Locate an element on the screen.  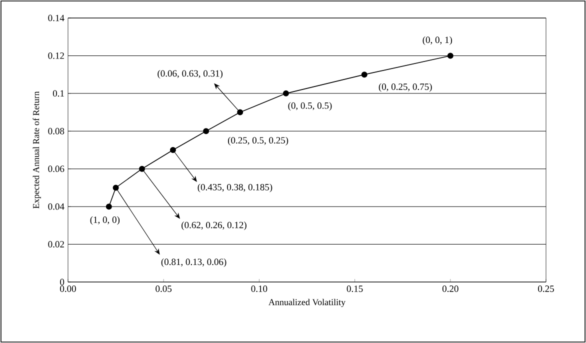
x-axis-title: Annualized Volatility is located at coordinates (307, 303).